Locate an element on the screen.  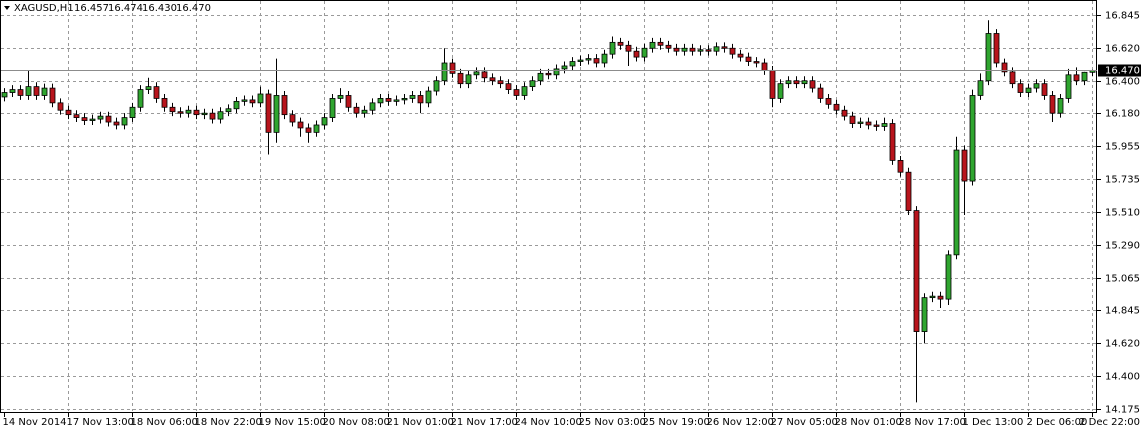
y-tick-label: 16.400 is located at coordinates (1122, 82).